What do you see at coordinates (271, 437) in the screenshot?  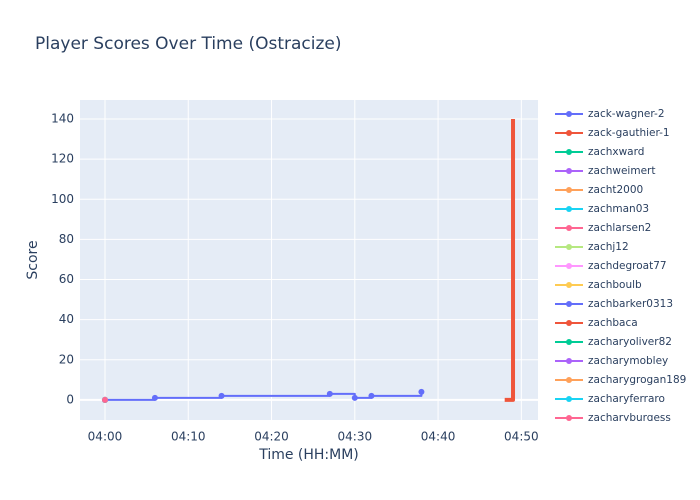 I see `x-tick-label: 04:20` at bounding box center [271, 437].